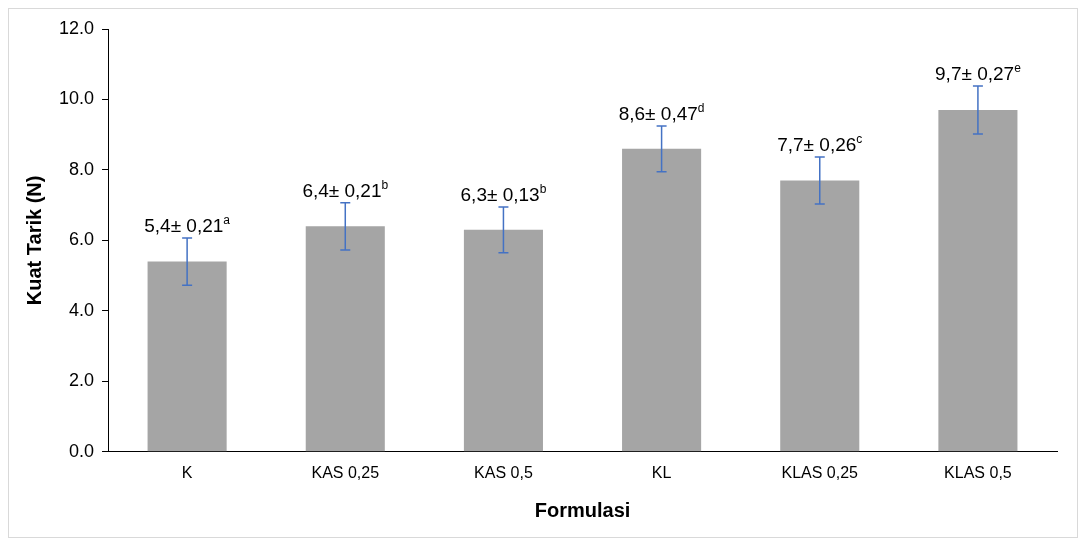  Describe the element at coordinates (661, 472) in the screenshot. I see `x-tick-label: KL` at that location.